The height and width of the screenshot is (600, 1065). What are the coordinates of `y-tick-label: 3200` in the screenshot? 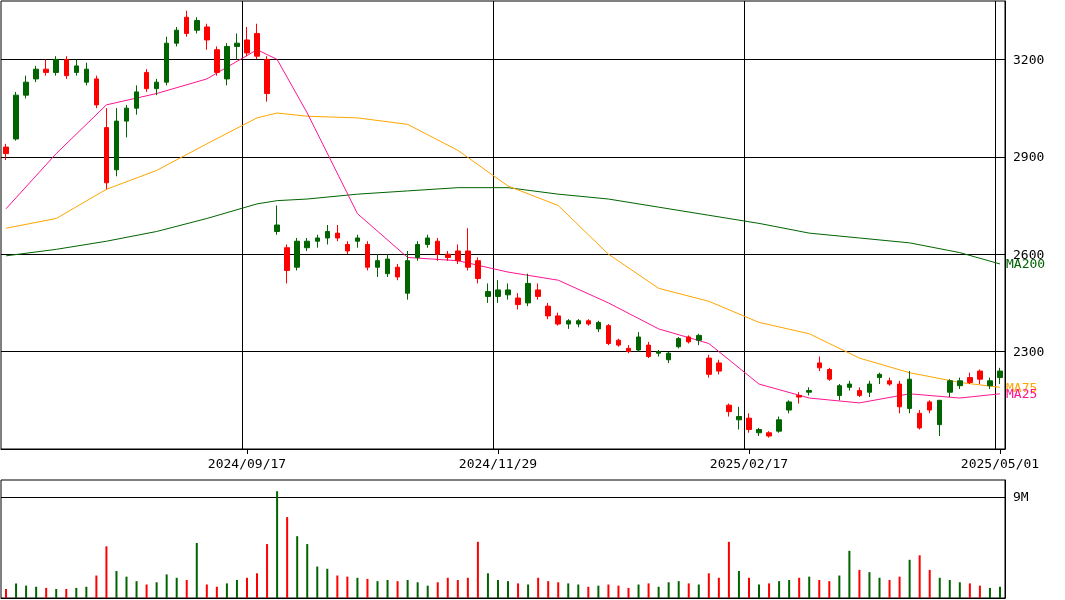 It's located at (1029, 59).